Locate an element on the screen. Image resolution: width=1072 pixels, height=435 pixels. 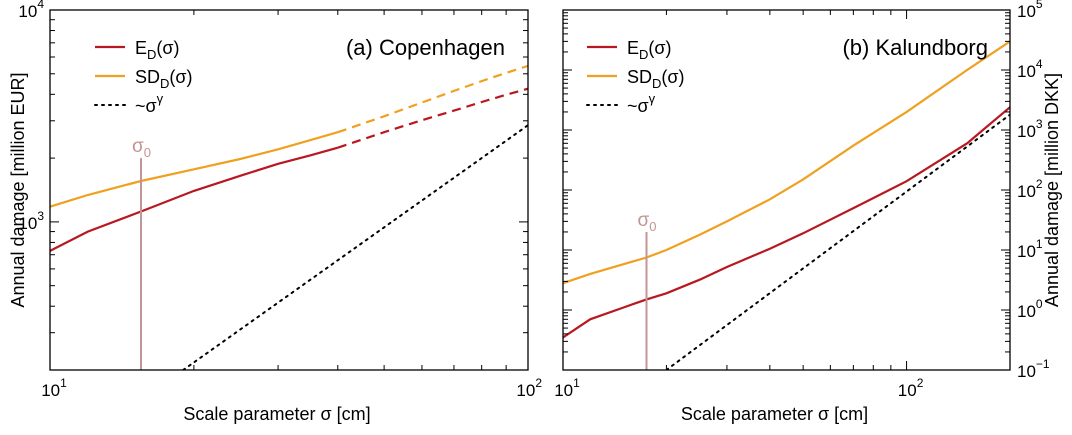
y-tick-label: 10⁵ is located at coordinates (1030, 10).